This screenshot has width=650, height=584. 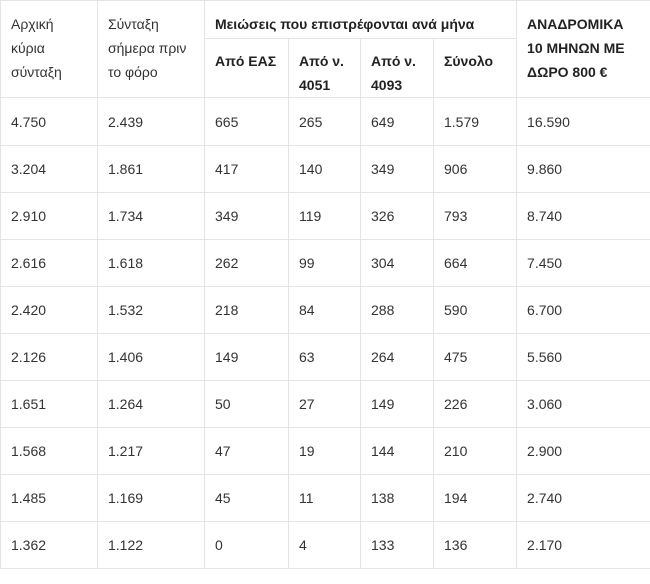 I want to click on table-row: 2.910 1.734 349 119 326 793 8.740, so click(x=325, y=216).